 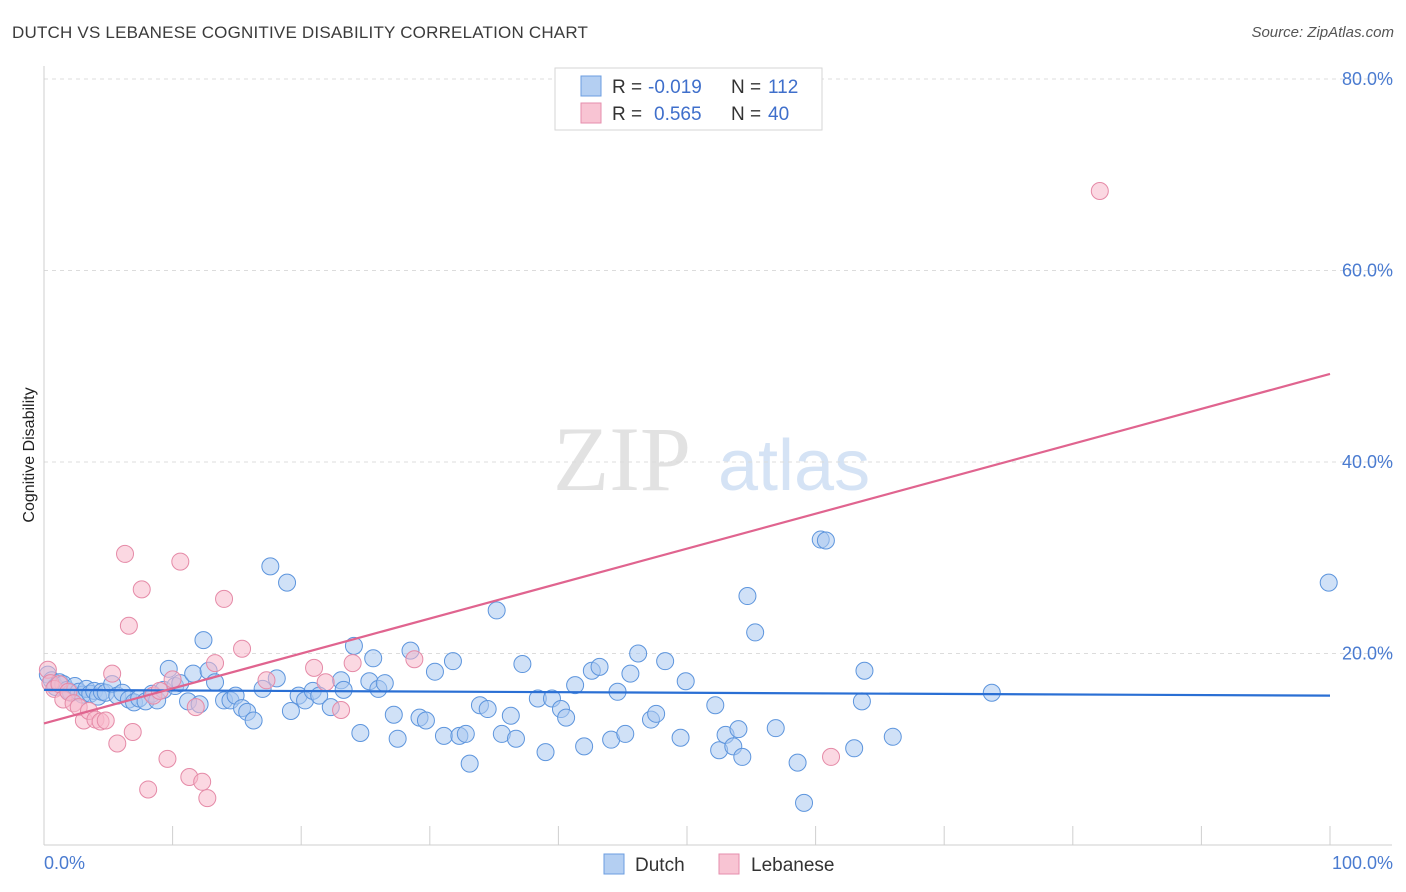 I want to click on y-tick-label: 60.0%, so click(x=1367, y=271).